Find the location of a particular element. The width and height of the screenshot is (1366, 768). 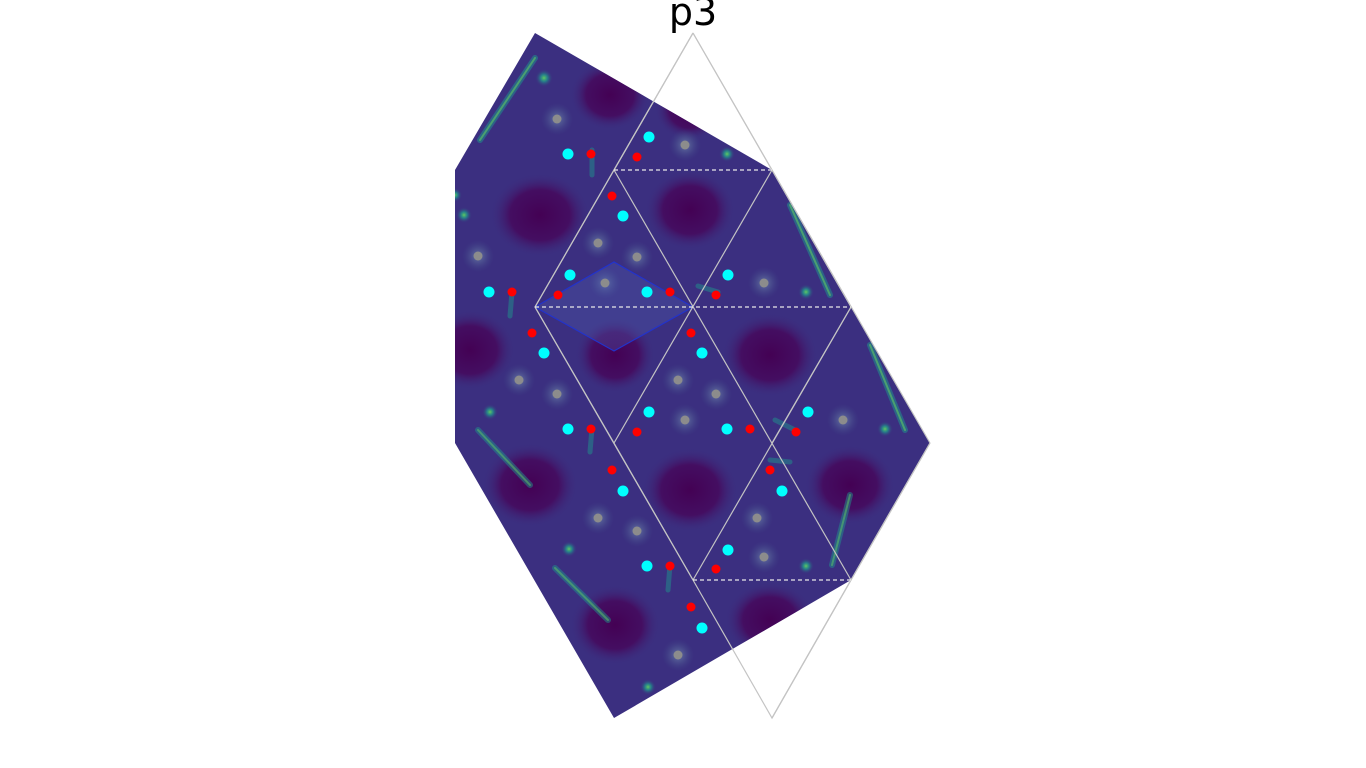

dashed-cell-edges is located at coordinates (693, 375).